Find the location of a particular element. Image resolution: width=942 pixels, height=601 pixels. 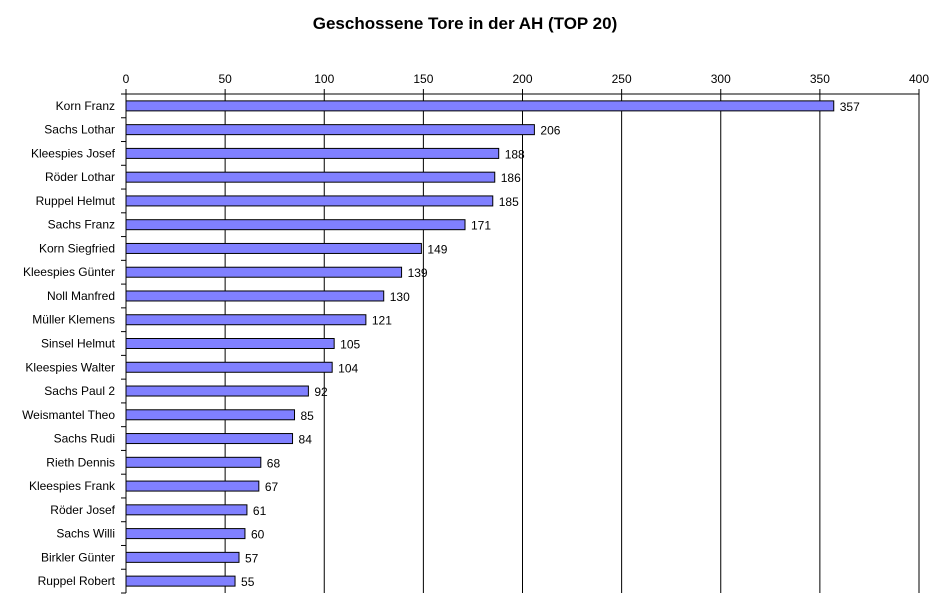

data-label: 55 is located at coordinates (248, 582).